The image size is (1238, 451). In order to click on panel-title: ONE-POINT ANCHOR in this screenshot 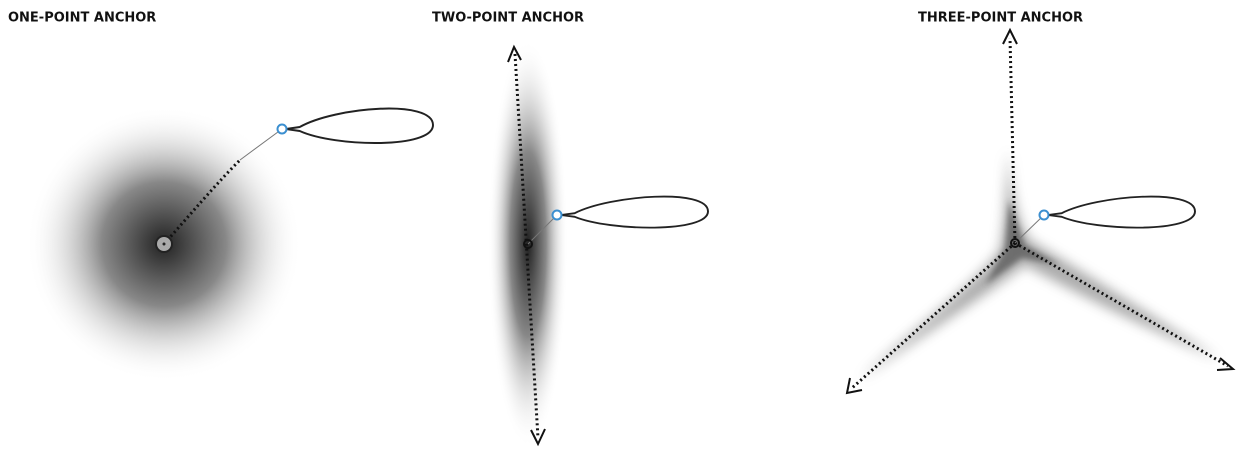, I will do `click(82, 18)`.